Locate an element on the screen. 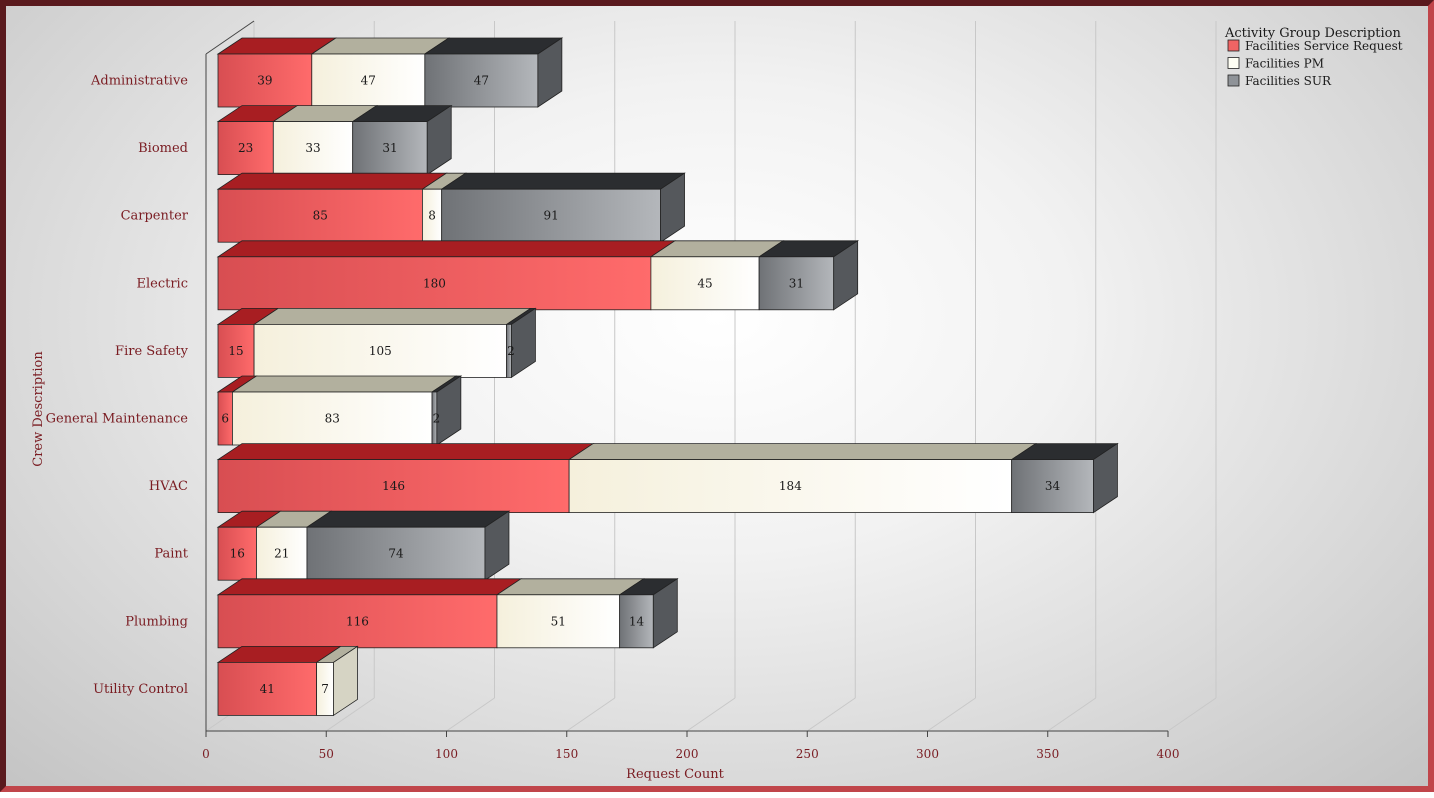  data-label: 105 is located at coordinates (380, 351).